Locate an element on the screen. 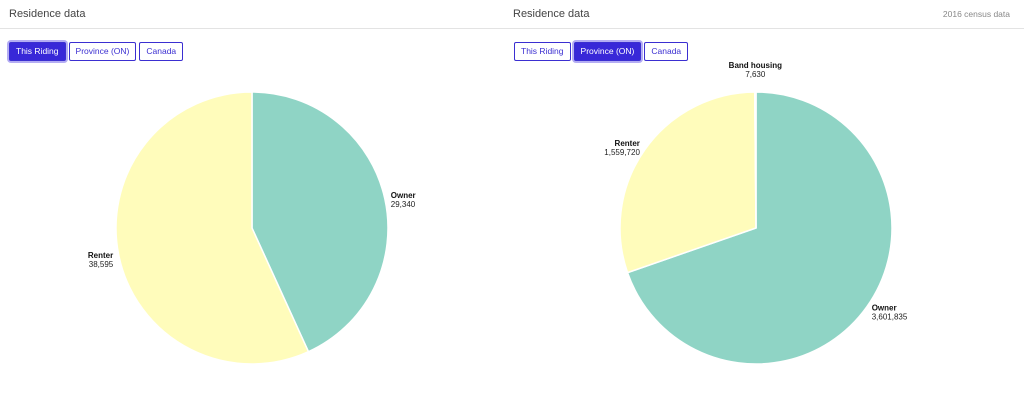 This screenshot has height=409, width=1024. panel-header: Residence data is located at coordinates (252, 14).